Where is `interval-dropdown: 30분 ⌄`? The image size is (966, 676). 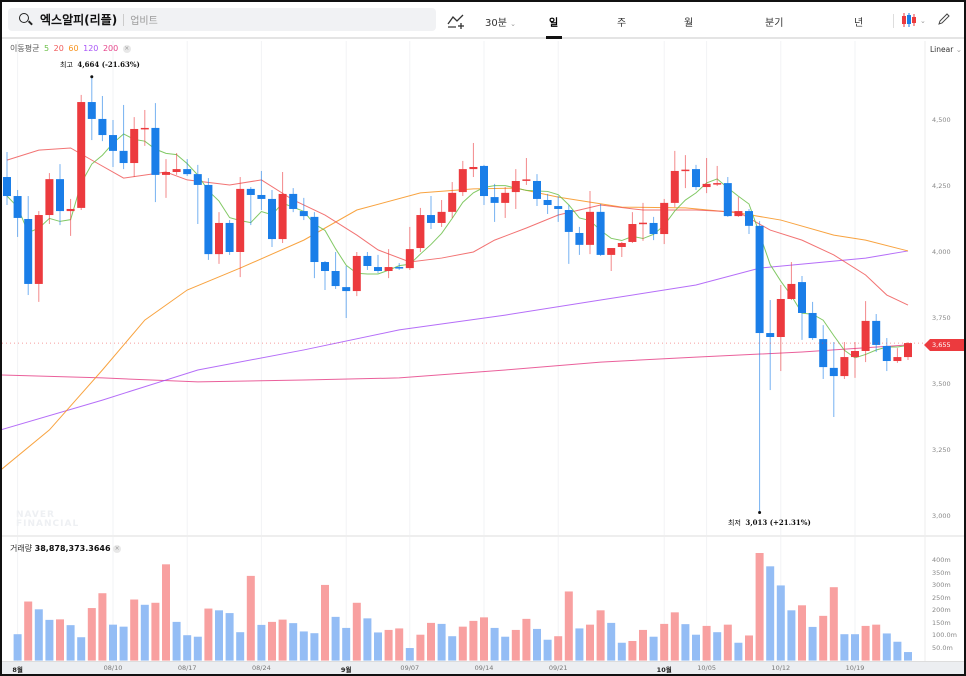 interval-dropdown: 30분 ⌄ is located at coordinates (500, 21).